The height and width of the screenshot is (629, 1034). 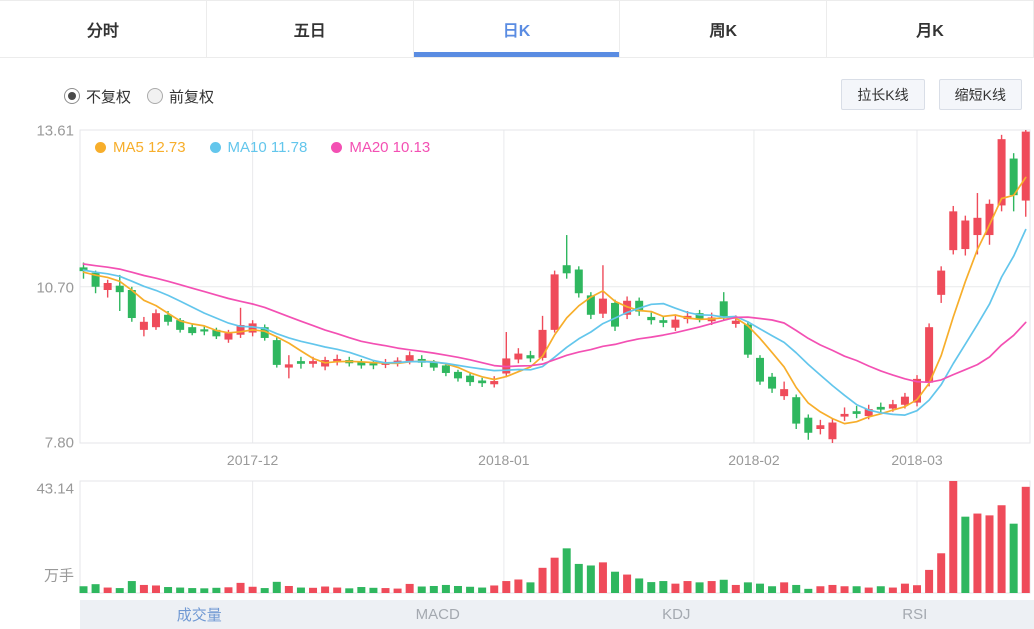 I want to click on tab-daily-k: 日K, so click(x=517, y=29).